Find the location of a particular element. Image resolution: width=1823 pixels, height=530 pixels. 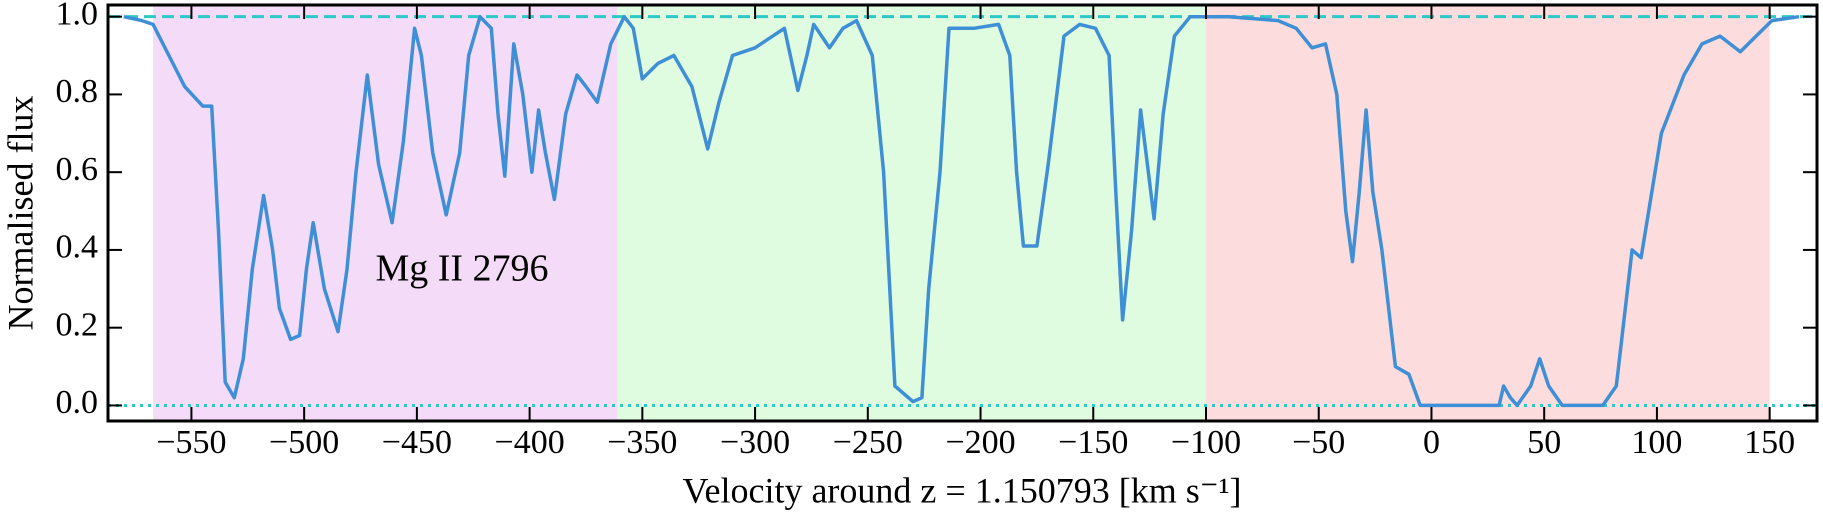

y-tick-label: 1.0 is located at coordinates (77, 16).